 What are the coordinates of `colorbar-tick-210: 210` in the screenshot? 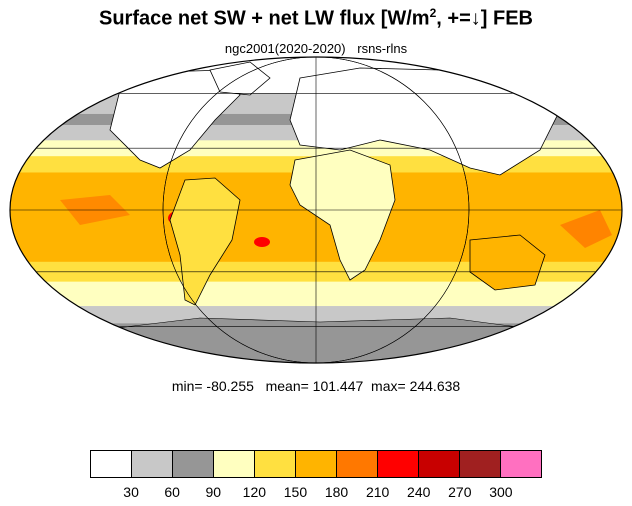 It's located at (377, 492).